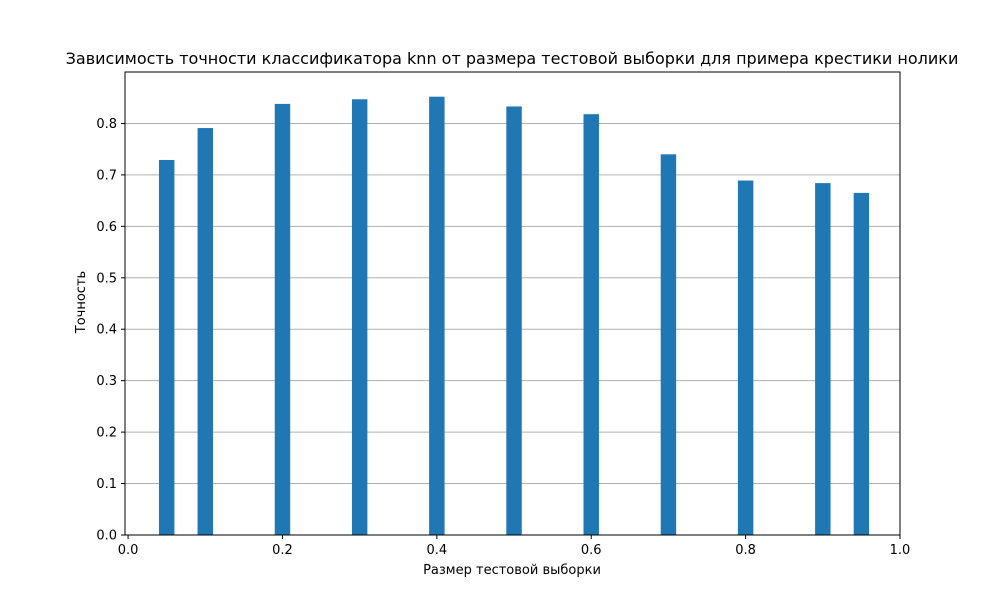  Describe the element at coordinates (514, 546) in the screenshot. I see `x-axis-ticks: 0.0 0.2 0.4 0.6 0.8 1.0` at that location.